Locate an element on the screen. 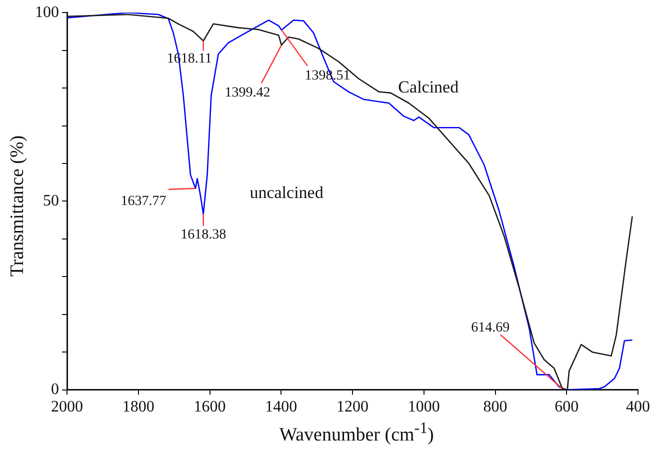 The width and height of the screenshot is (653, 460). annotation: 1618.38 is located at coordinates (203, 235).